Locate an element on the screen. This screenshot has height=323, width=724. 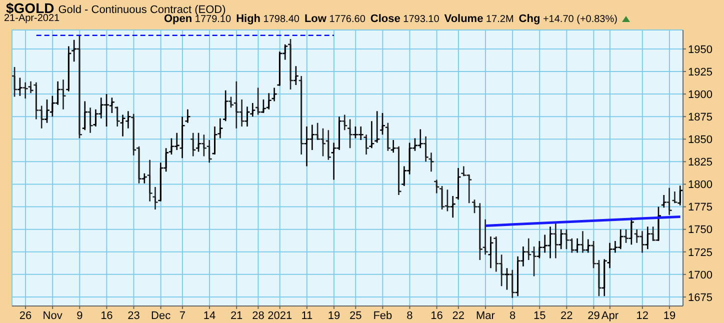
x-tick-label: 26 is located at coordinates (25, 316).